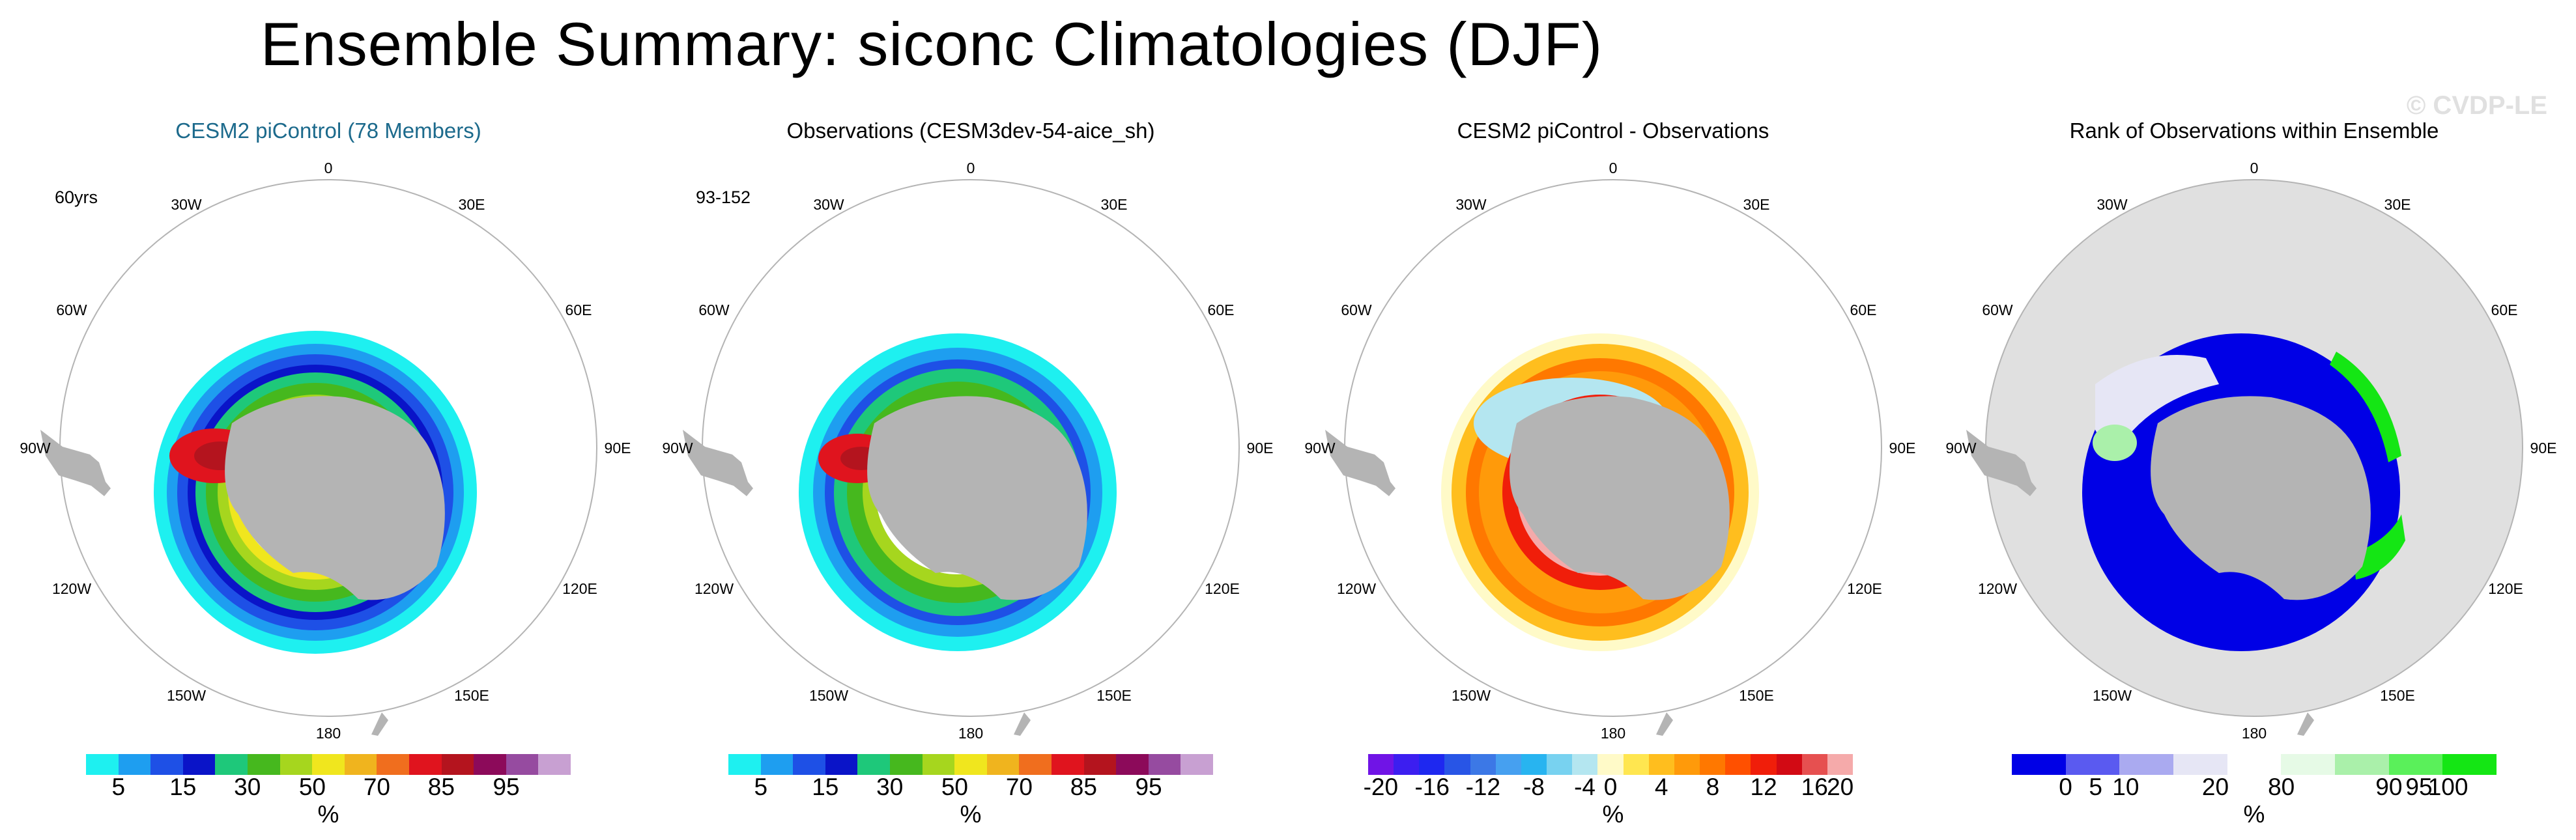  Describe the element at coordinates (1534, 787) in the screenshot. I see `colorbar-tick-label: -8` at that location.